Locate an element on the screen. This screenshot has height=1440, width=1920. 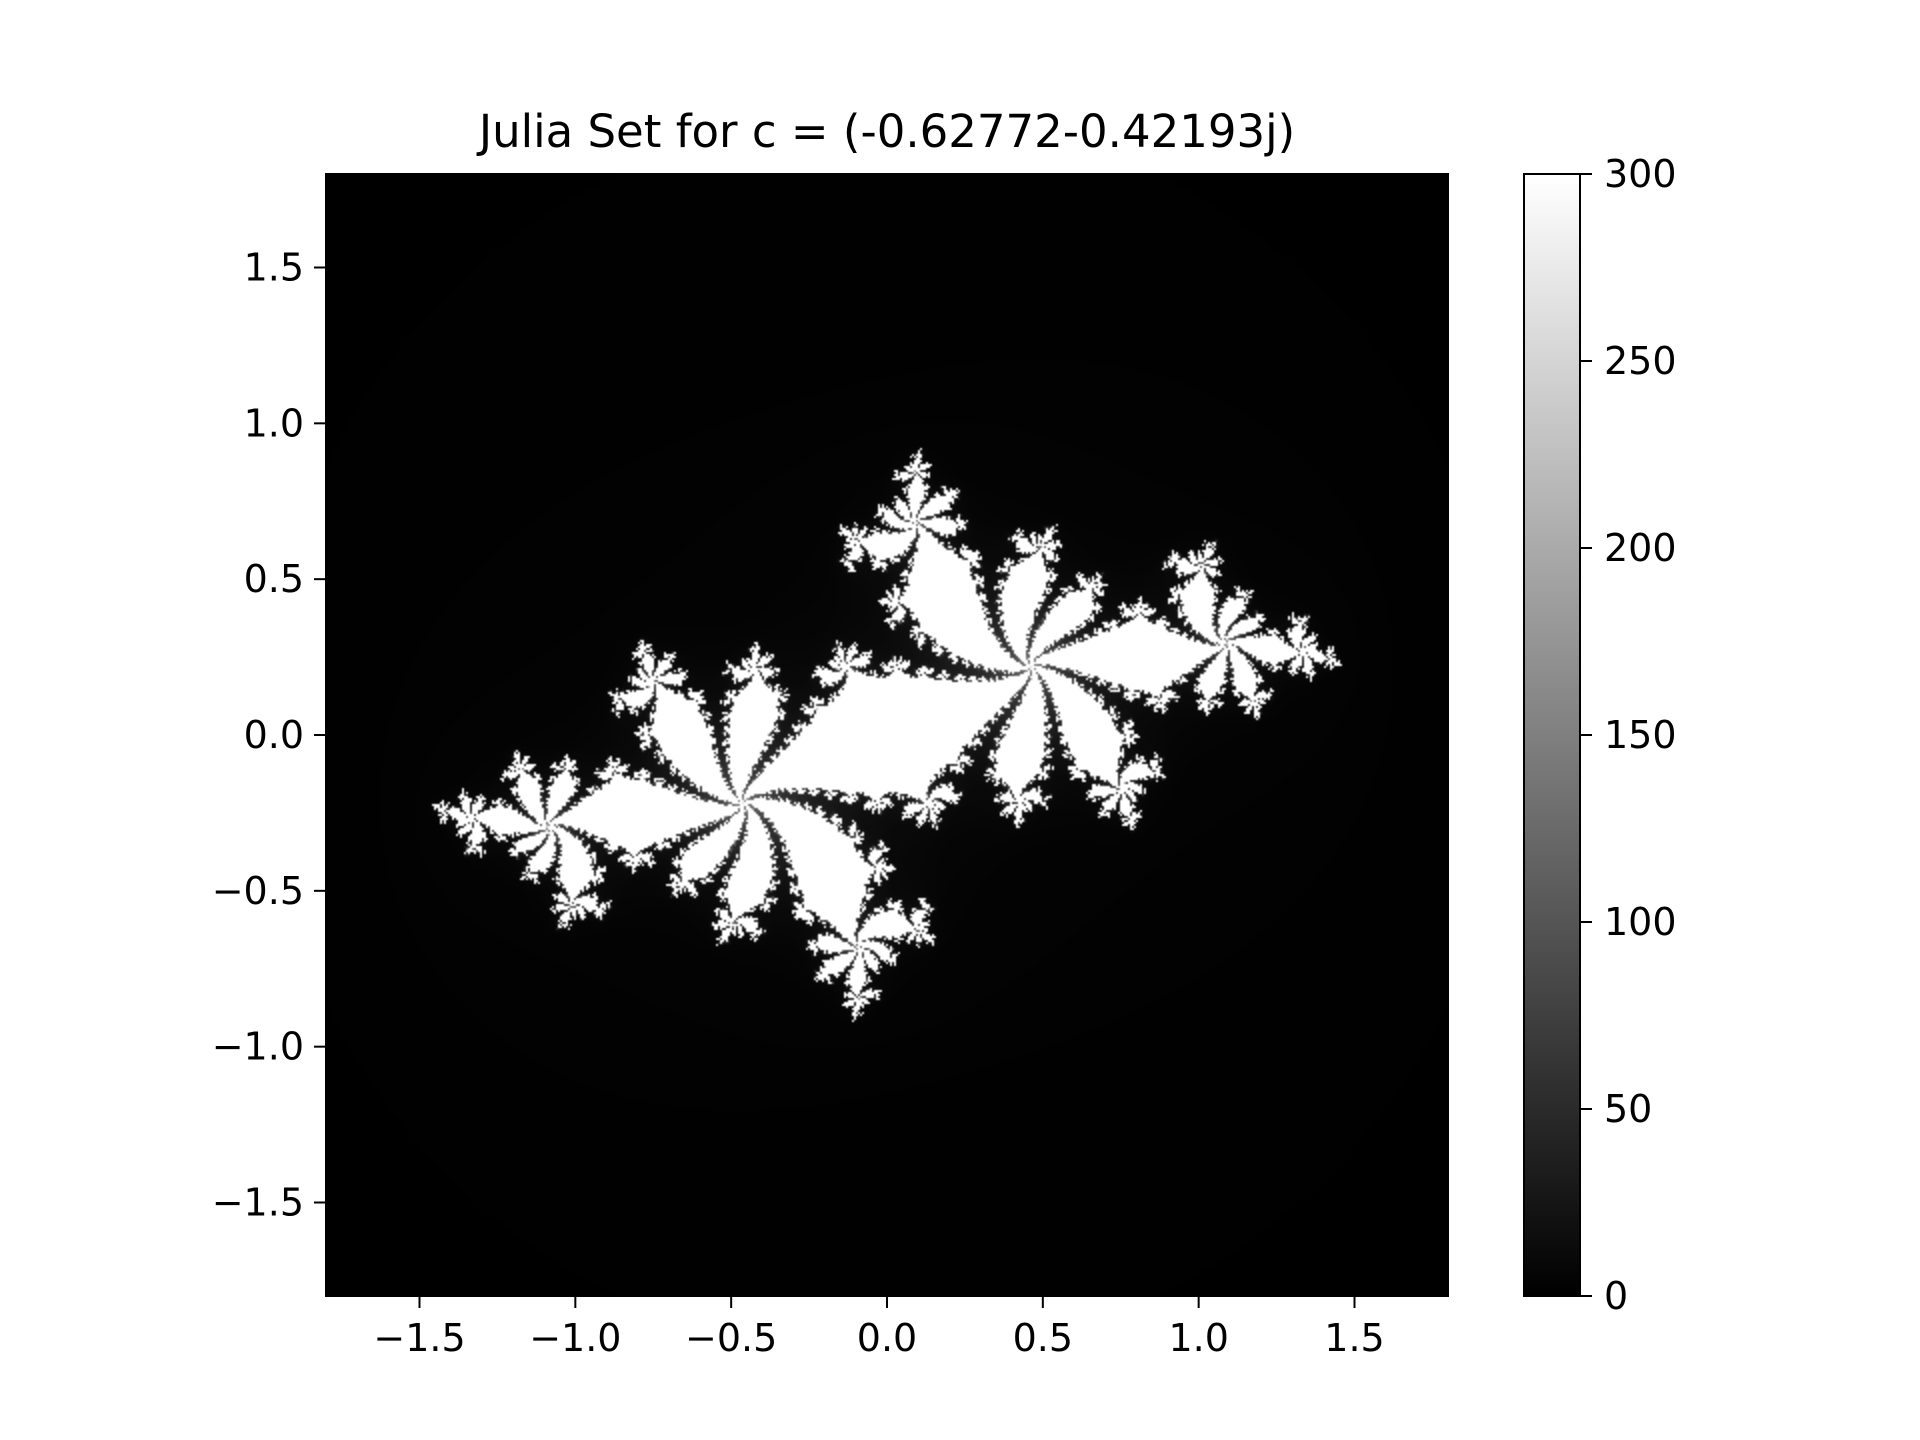
colorbar-tick-label: 0 is located at coordinates (1616, 1296).